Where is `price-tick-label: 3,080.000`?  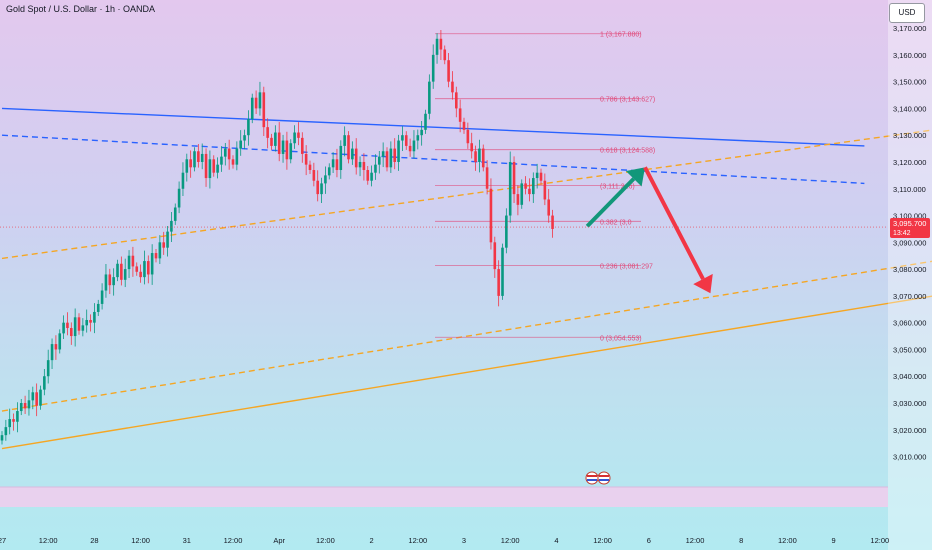 price-tick-label: 3,080.000 is located at coordinates (909, 269).